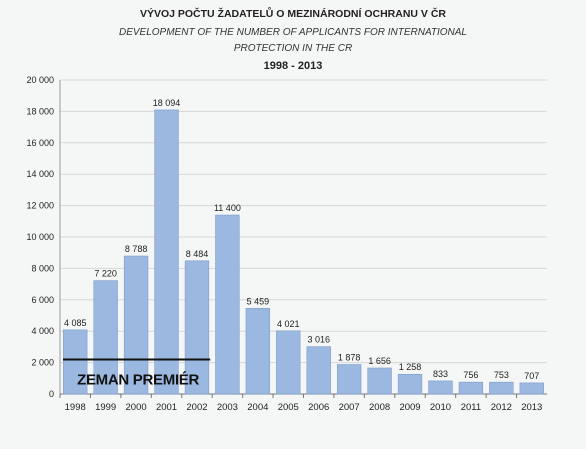 The image size is (586, 449). I want to click on data-label-2001: 18 094, so click(167, 103).